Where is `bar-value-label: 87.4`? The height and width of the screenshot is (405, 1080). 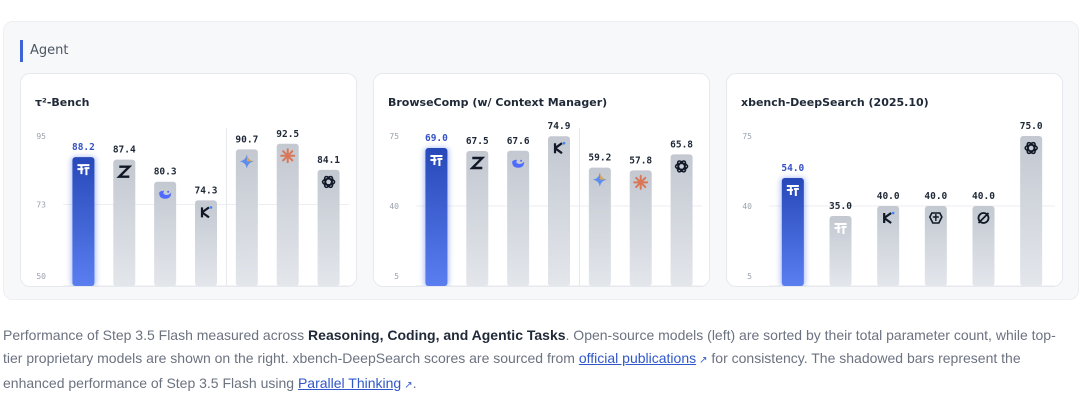
bar-value-label: 87.4 is located at coordinates (124, 150).